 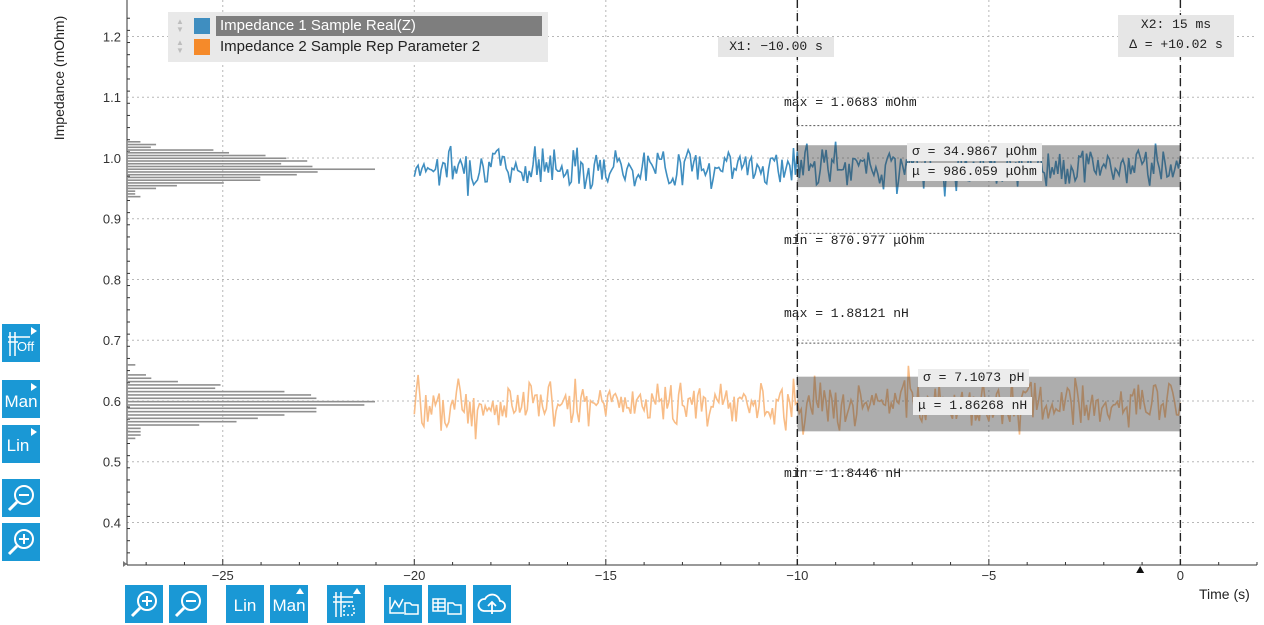 I want to click on cursor-x2-label: X2: 15 ms, so click(x=1176, y=24).